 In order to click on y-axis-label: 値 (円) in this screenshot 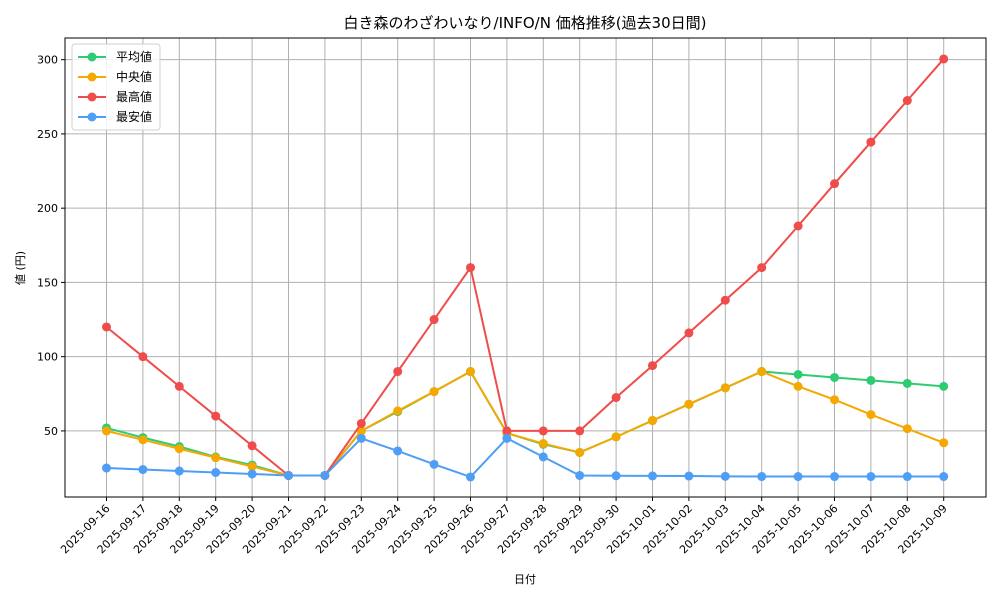, I will do `click(20, 268)`.